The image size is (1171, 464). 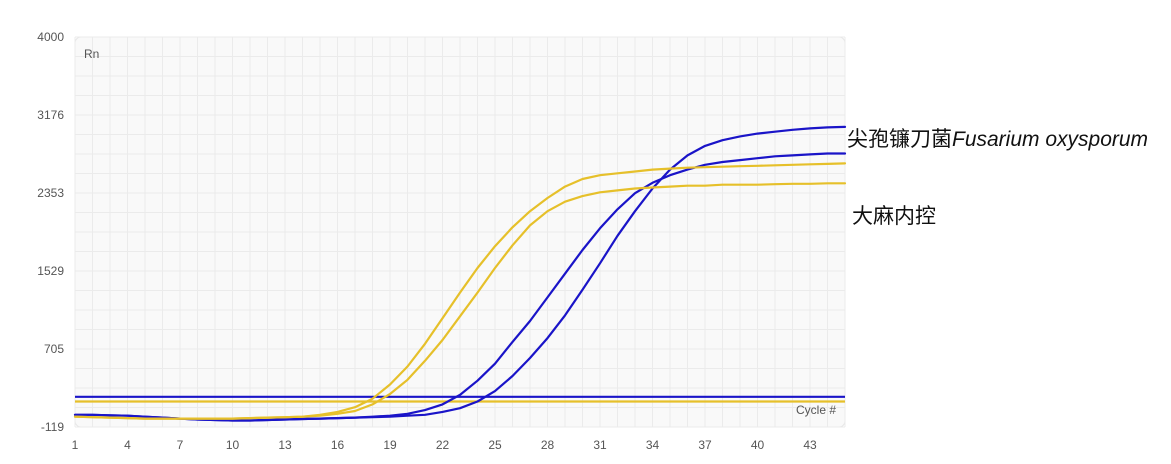 I want to click on annotation-fusarium-latin: Fusarium oxysporum, so click(x=1050, y=139).